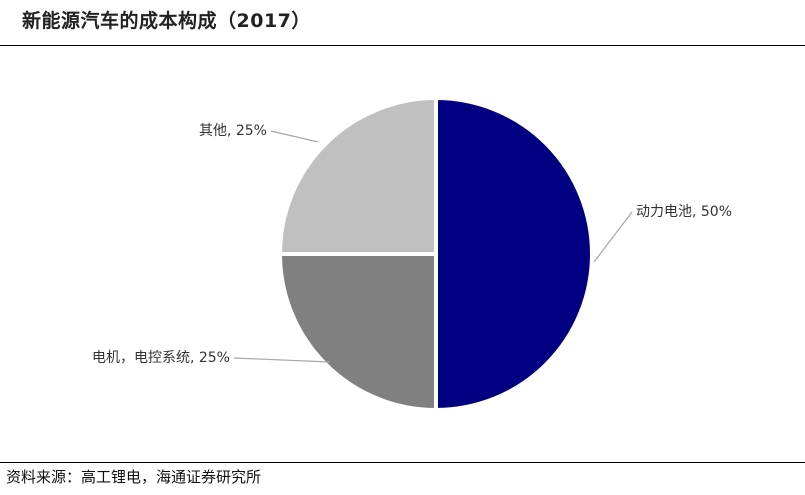  Describe the element at coordinates (166, 21) in the screenshot. I see `chart-title: 新能源汽车的成本构成（2017）` at that location.